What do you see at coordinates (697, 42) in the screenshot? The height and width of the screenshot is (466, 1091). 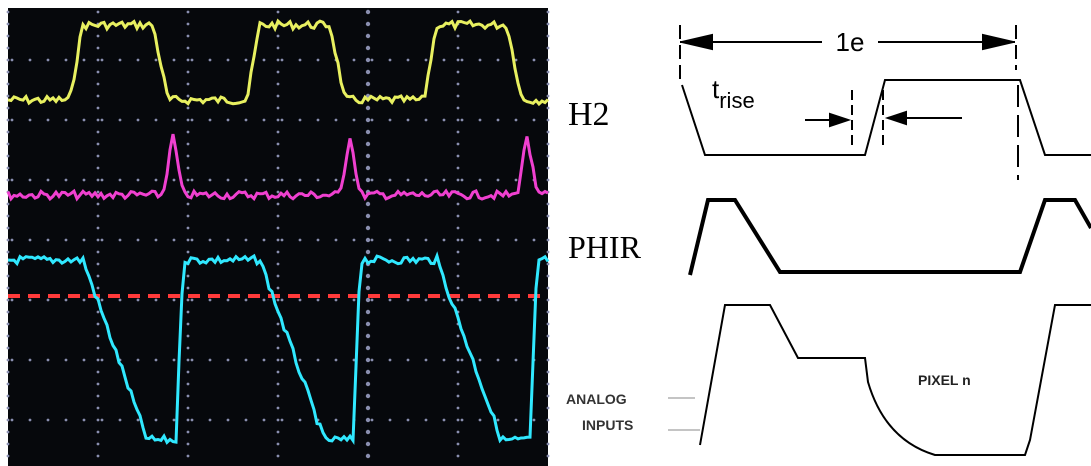 I see `arrowhead` at bounding box center [697, 42].